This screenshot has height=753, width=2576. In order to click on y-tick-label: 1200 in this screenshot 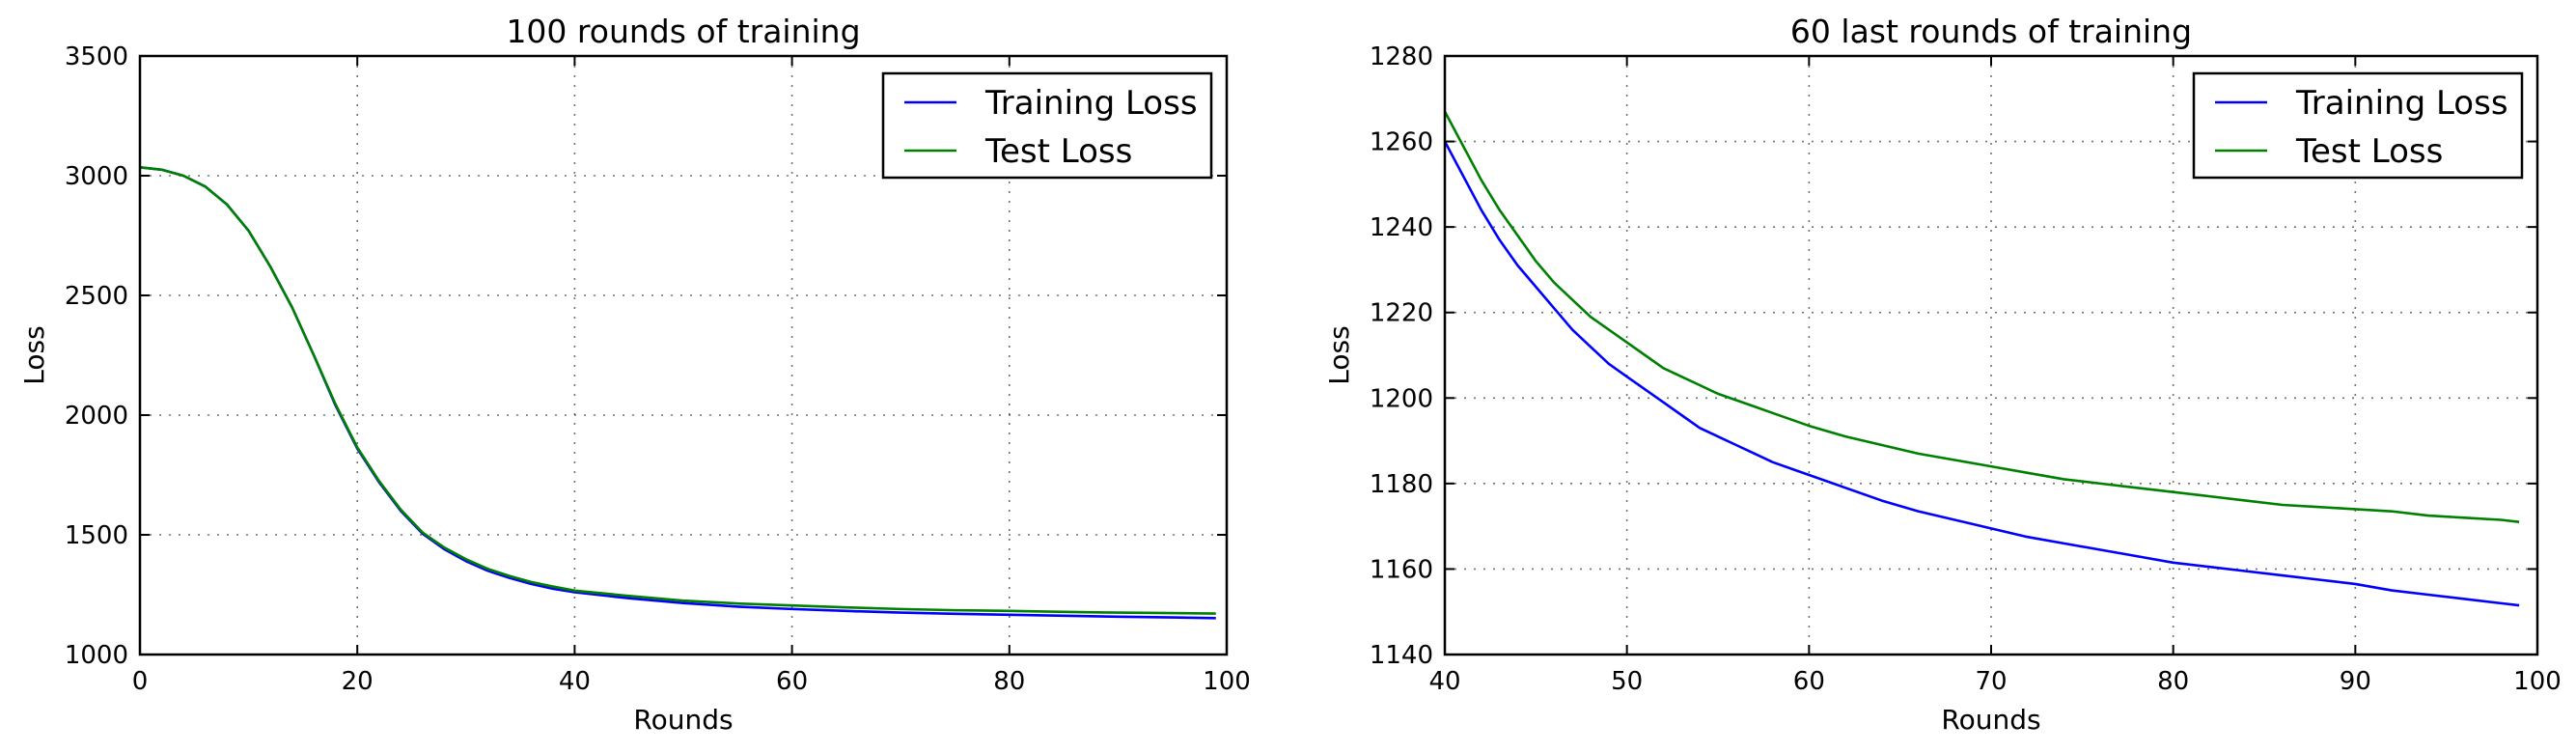, I will do `click(1401, 398)`.